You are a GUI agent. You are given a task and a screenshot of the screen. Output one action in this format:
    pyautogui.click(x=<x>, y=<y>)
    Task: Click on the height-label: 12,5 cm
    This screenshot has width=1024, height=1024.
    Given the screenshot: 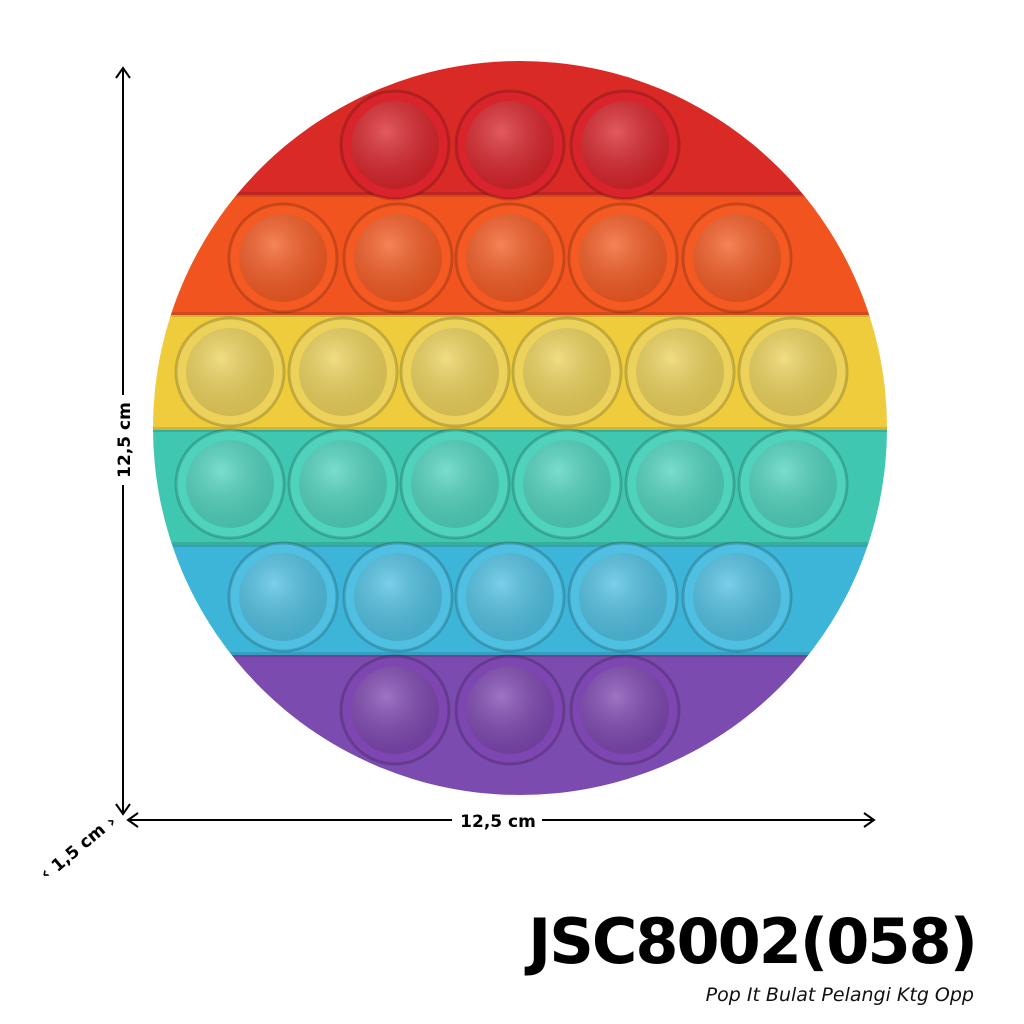 What is the action you would take?
    pyautogui.click(x=125, y=440)
    